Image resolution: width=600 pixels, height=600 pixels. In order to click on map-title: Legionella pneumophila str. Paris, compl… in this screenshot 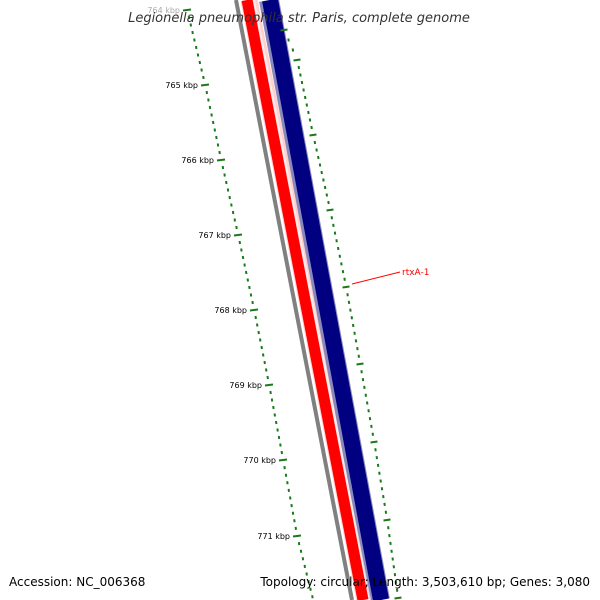, I will do `click(299, 18)`.